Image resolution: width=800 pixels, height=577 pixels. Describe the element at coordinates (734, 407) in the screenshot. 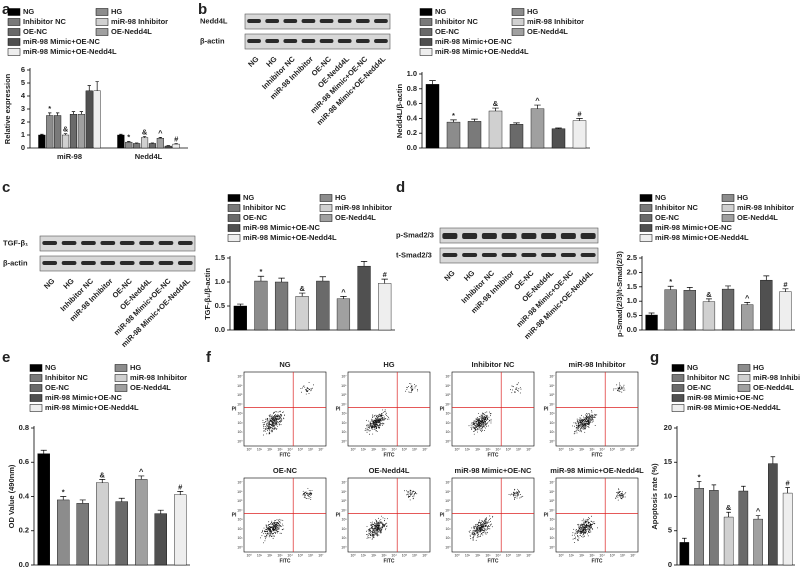

I see `legend-label: miR-98 Mimic+OE-Nedd4L` at that location.